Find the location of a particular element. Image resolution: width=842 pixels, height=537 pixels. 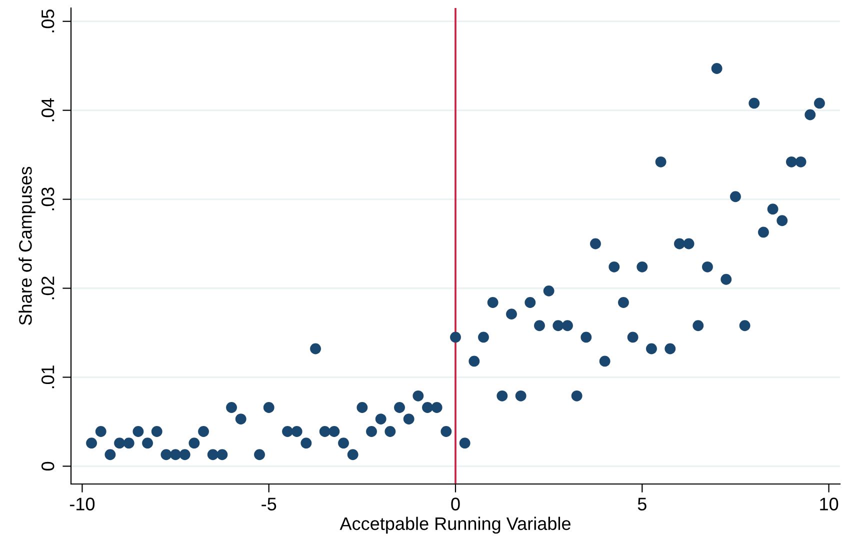

y-tick-label: .05 is located at coordinates (47, 21).